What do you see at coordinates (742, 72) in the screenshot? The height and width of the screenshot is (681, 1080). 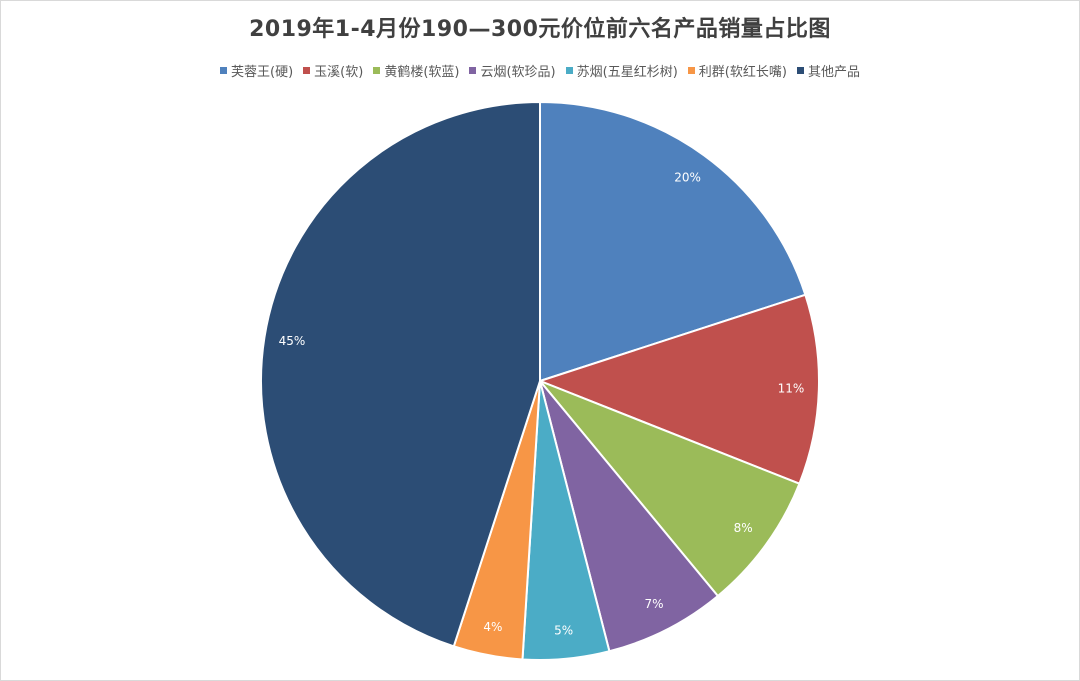 I see `legend-label: 利群(软红长嘴)` at bounding box center [742, 72].